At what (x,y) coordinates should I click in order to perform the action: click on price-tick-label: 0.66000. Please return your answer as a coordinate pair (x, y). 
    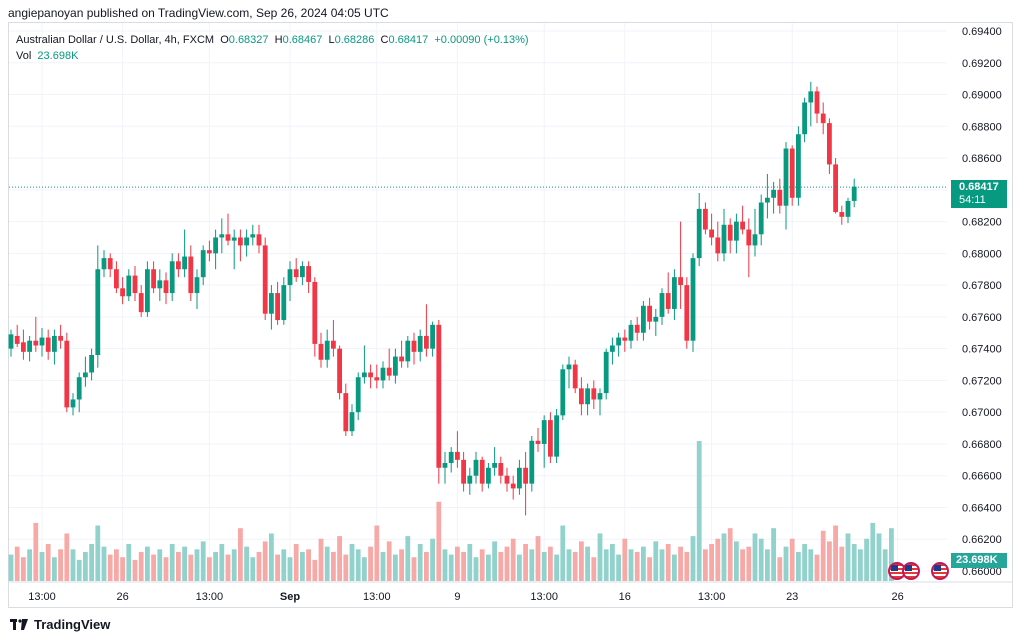
    Looking at the image, I should click on (982, 572).